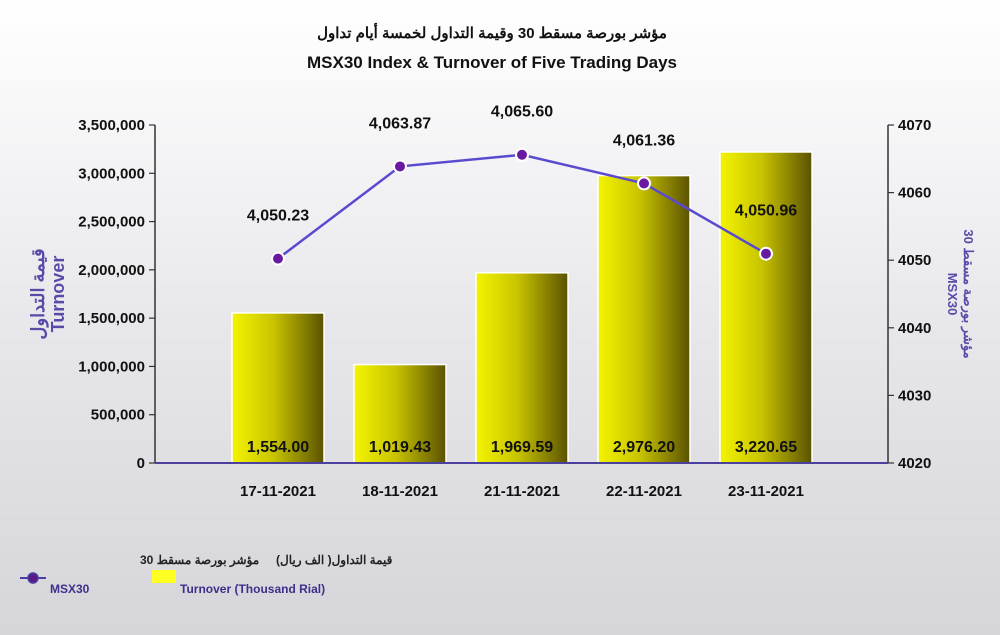 The height and width of the screenshot is (635, 1000). What do you see at coordinates (914, 395) in the screenshot?
I see `right-tick-label: 4030` at bounding box center [914, 395].